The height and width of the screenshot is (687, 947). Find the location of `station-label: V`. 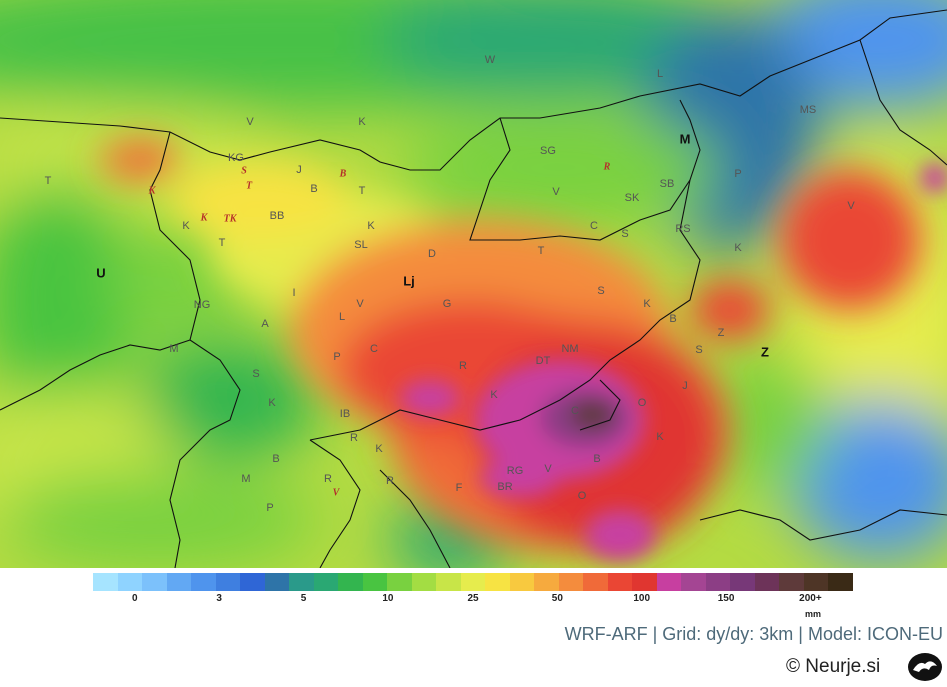

station-label: V is located at coordinates (336, 493).